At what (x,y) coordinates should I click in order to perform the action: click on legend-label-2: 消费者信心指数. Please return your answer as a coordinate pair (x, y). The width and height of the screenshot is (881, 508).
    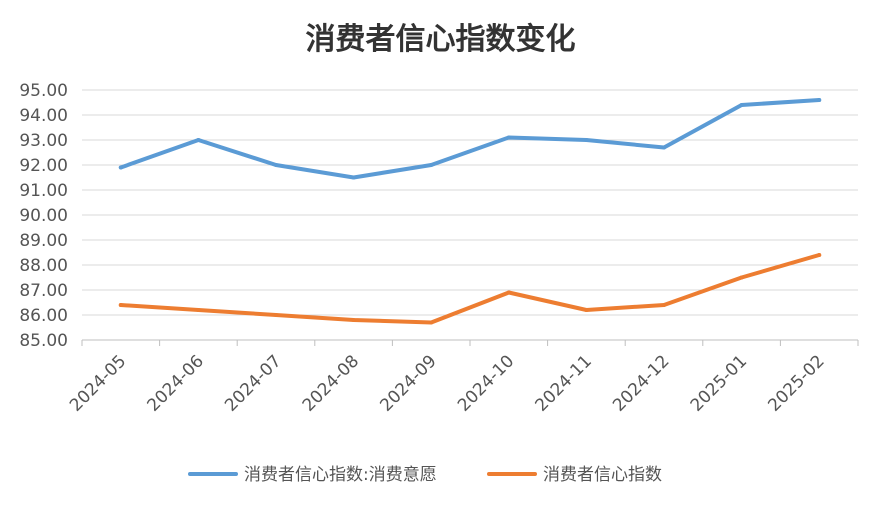
    Looking at the image, I should click on (602, 475).